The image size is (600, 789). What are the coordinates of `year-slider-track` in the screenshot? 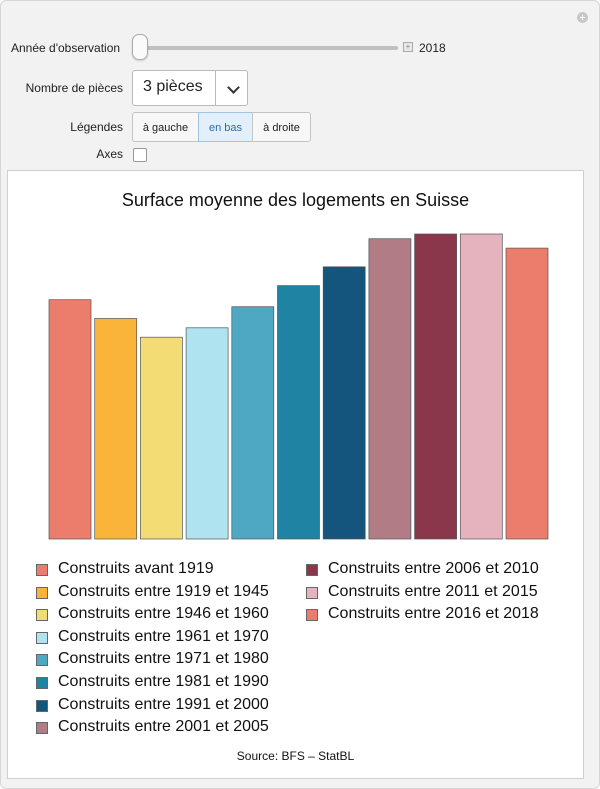 It's located at (269, 48).